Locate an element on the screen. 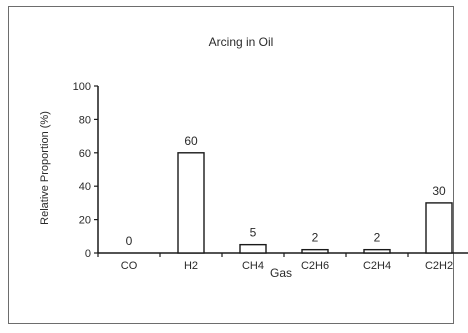  x-tick-label: CO is located at coordinates (129, 266).